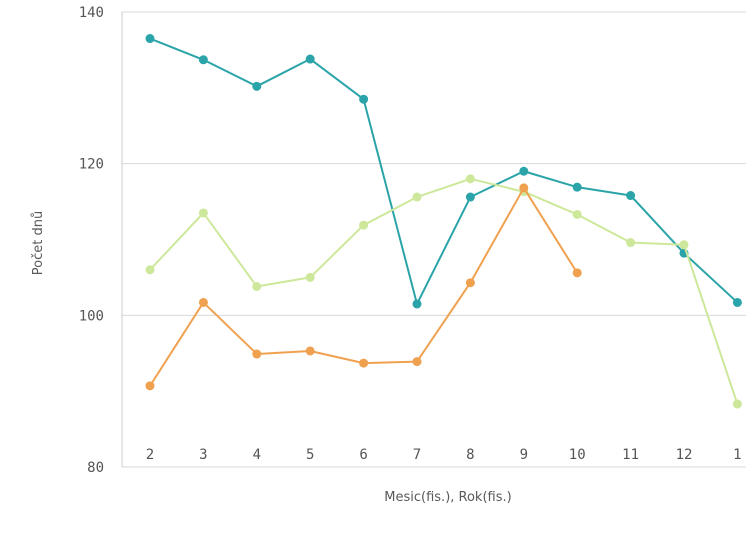  I want to click on y-tick-label: 120, so click(91, 165).